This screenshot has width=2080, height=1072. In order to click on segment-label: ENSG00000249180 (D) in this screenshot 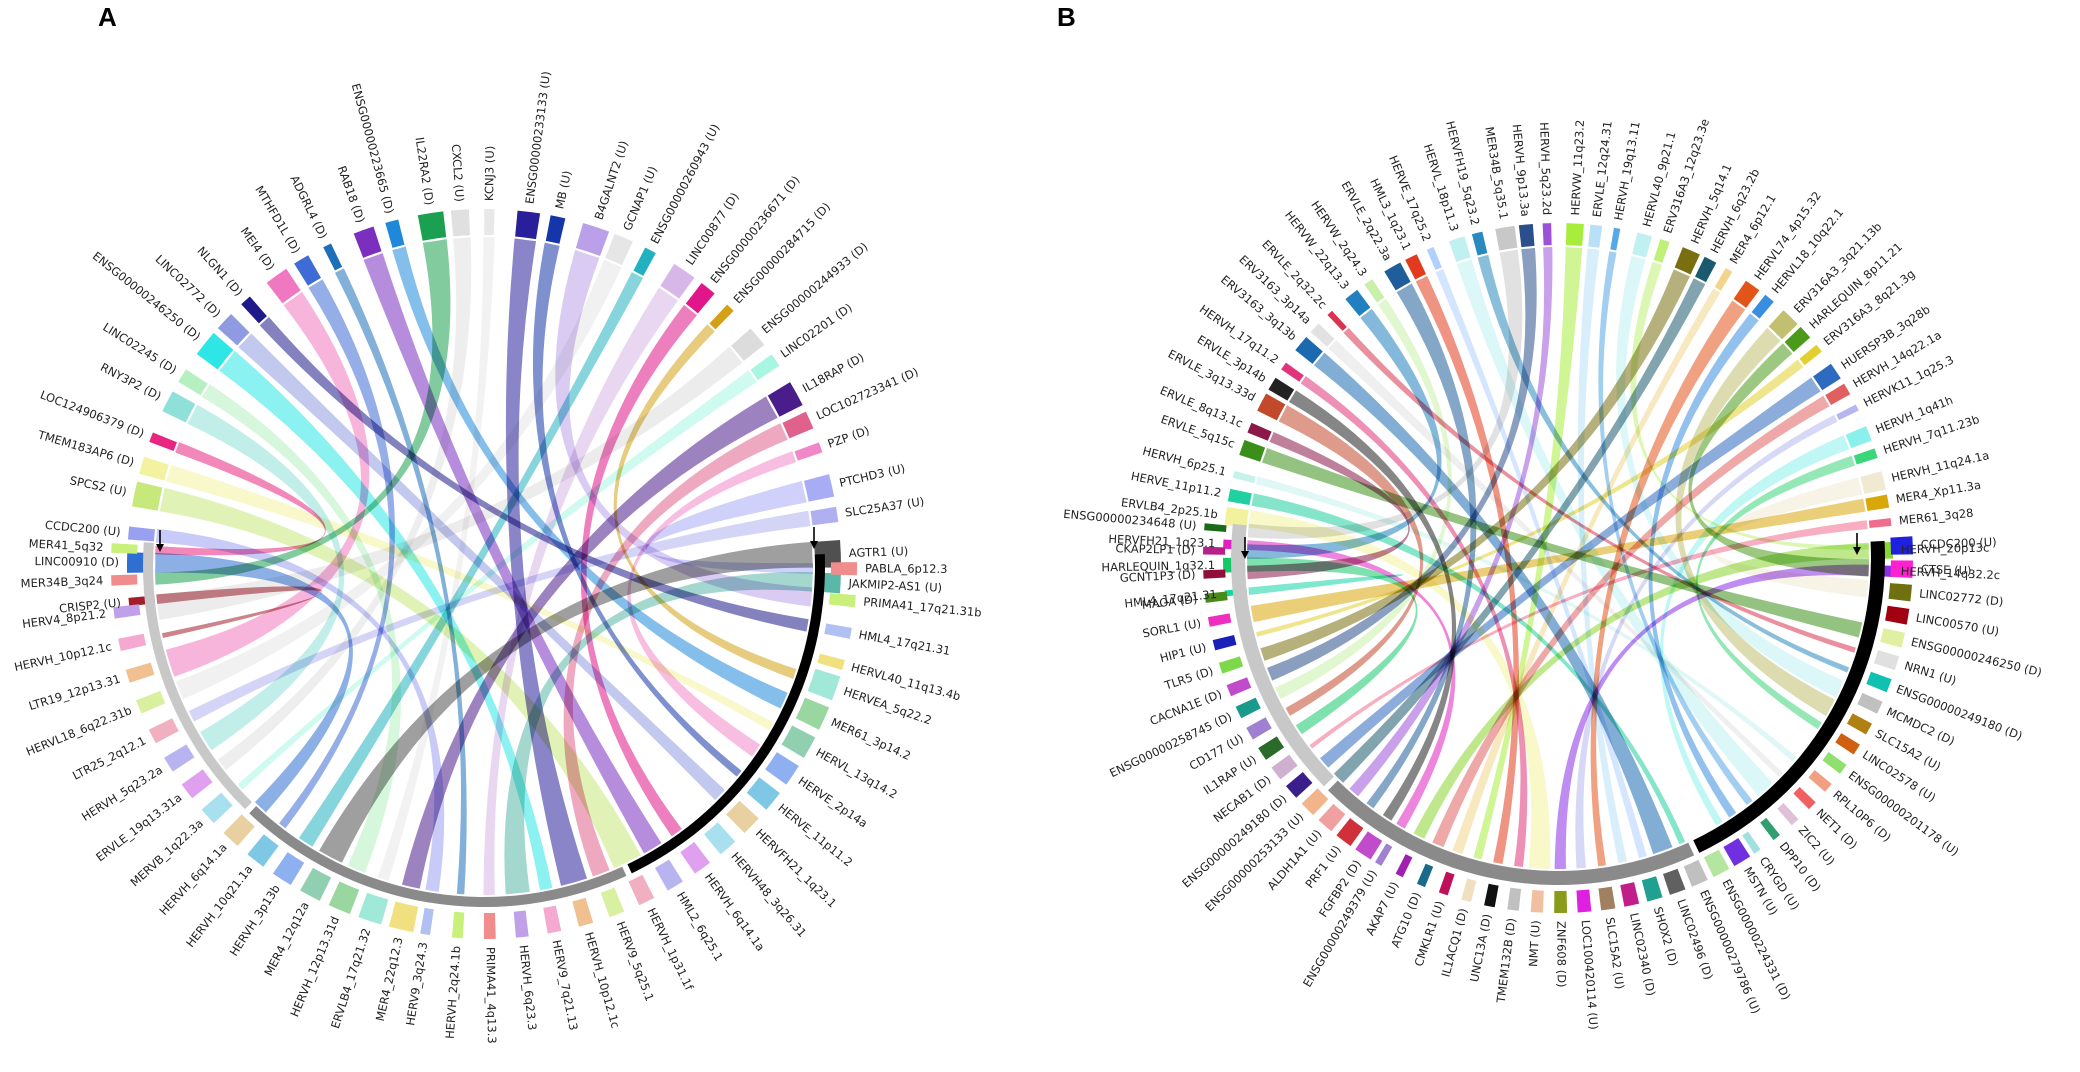, I will do `click(1959, 712)`.